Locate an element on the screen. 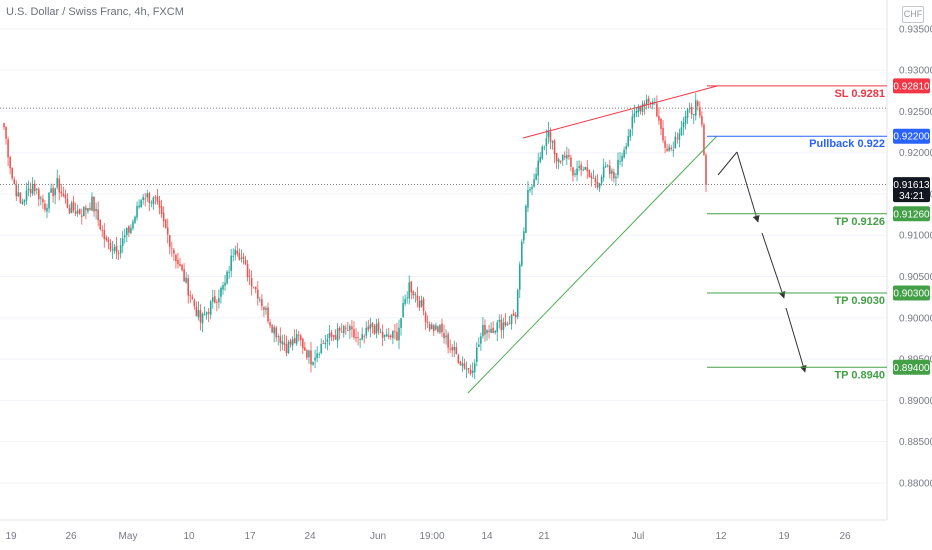 This screenshot has width=932, height=550. y-tick-label: 0.92500 is located at coordinates (915, 112).